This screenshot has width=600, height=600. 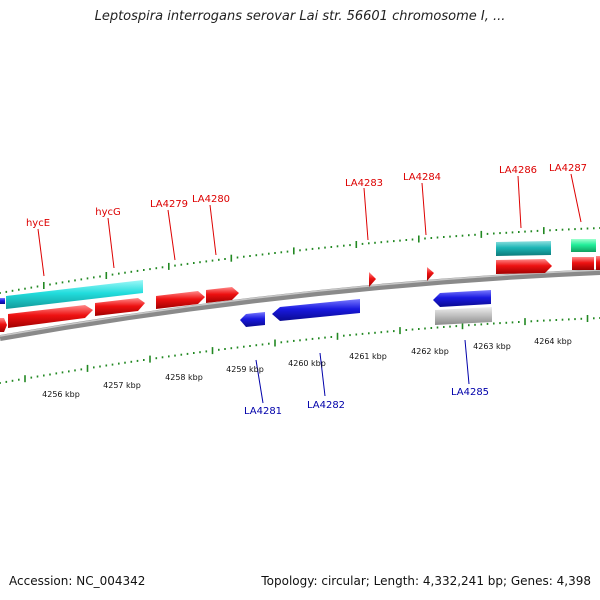 What do you see at coordinates (316, 310) in the screenshot?
I see `feature-LA4282-cds` at bounding box center [316, 310].